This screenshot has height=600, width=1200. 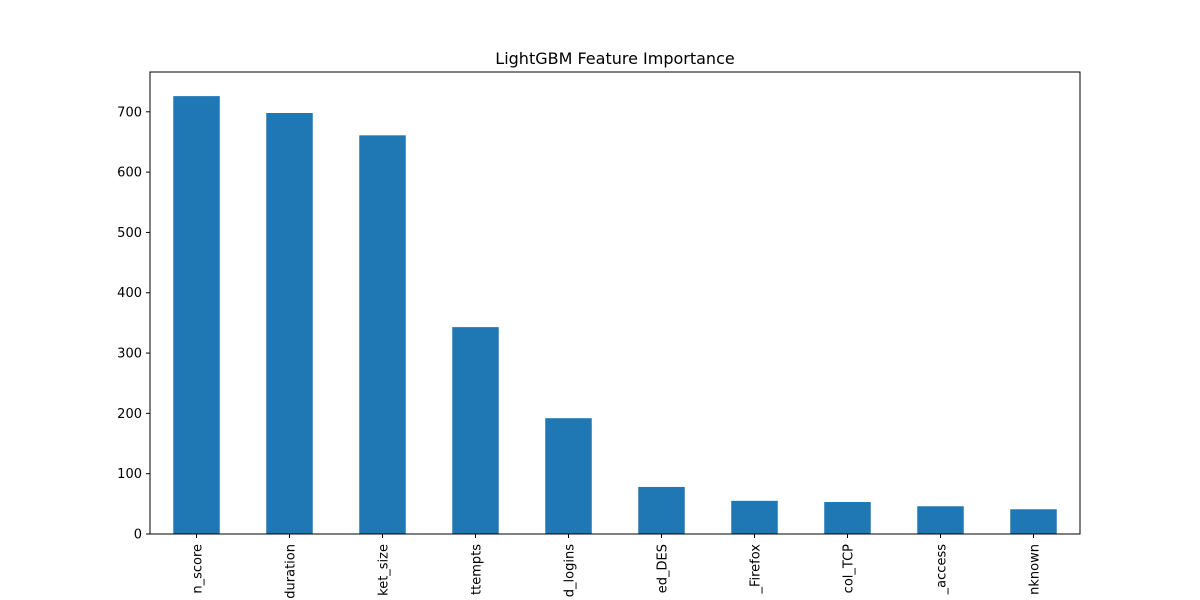 What do you see at coordinates (384, 570) in the screenshot?
I see `x-tick-label-2: ket_size` at bounding box center [384, 570].